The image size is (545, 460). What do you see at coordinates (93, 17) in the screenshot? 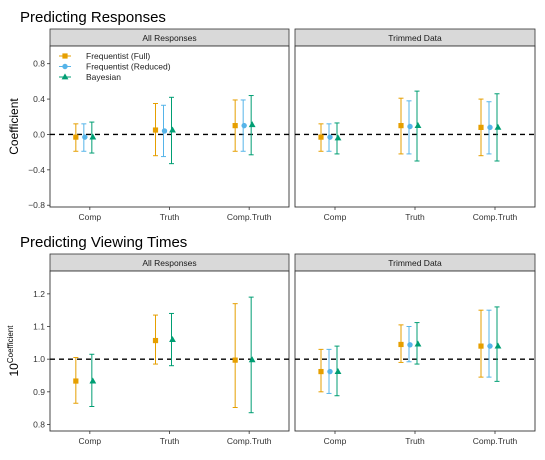
I see `chart-title: Predicting Responses` at bounding box center [93, 17].